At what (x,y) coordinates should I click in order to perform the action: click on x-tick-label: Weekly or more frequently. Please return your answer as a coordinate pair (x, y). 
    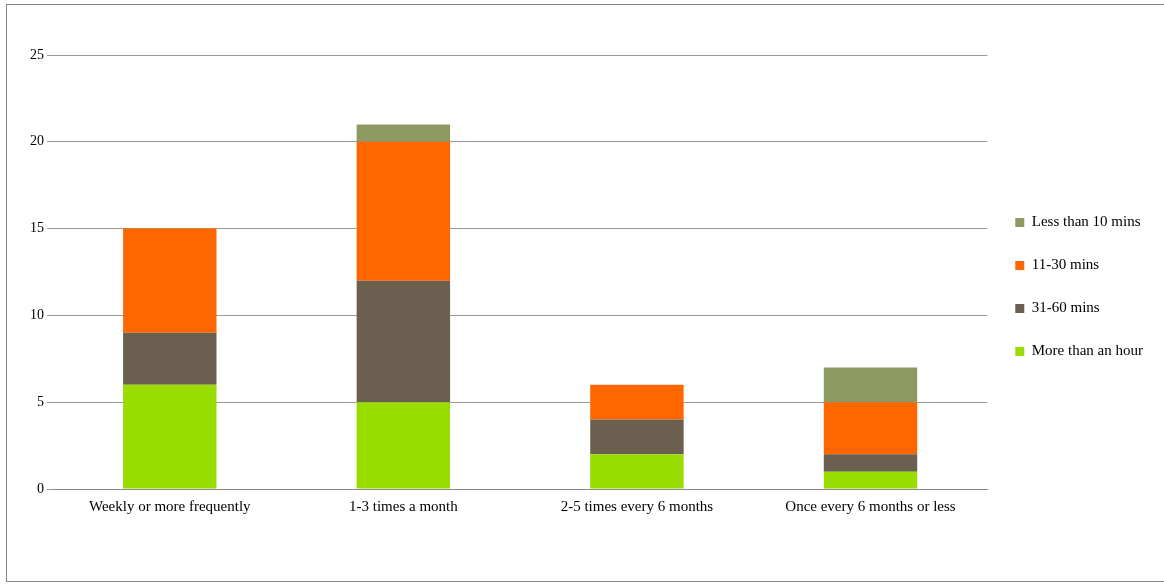
    Looking at the image, I should click on (170, 505).